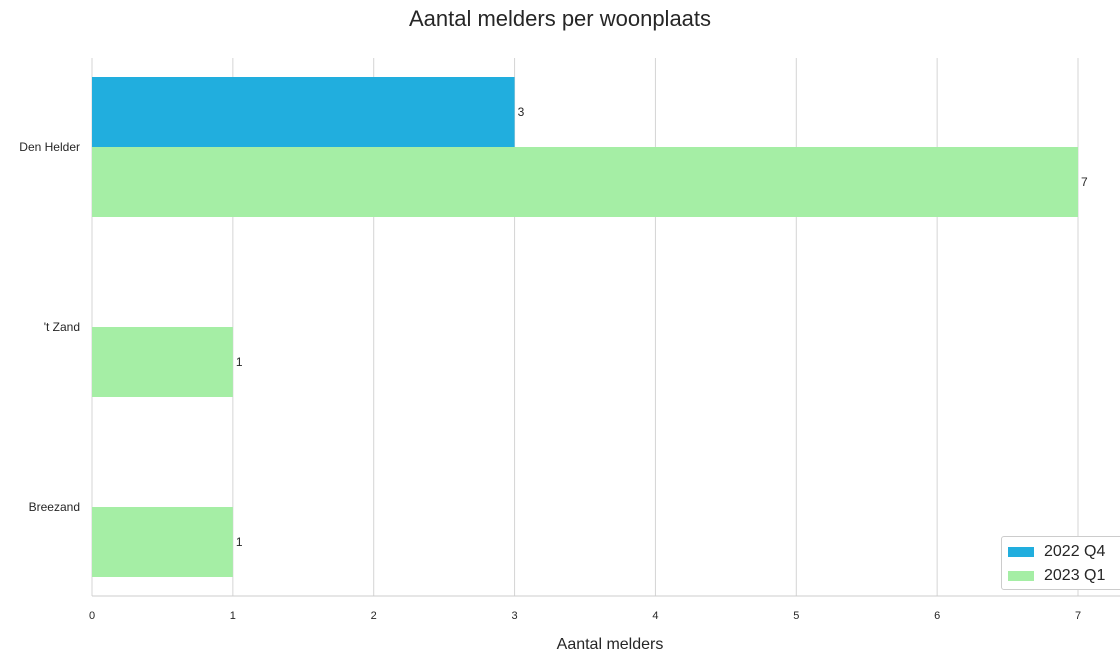 This screenshot has width=1120, height=657. I want to click on legend: 2022 Q4 2023 Q1, so click(1060, 563).